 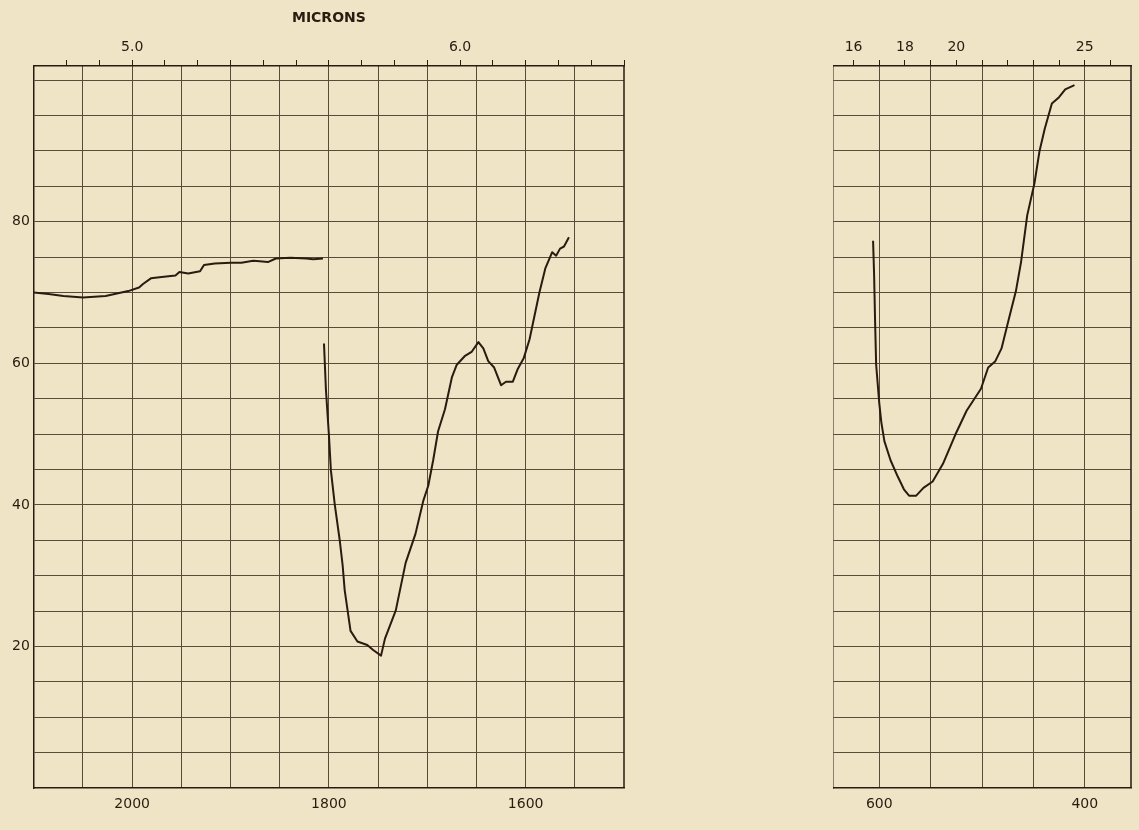 What do you see at coordinates (905, 46) in the screenshot?
I see `x2-tick-label: 18` at bounding box center [905, 46].